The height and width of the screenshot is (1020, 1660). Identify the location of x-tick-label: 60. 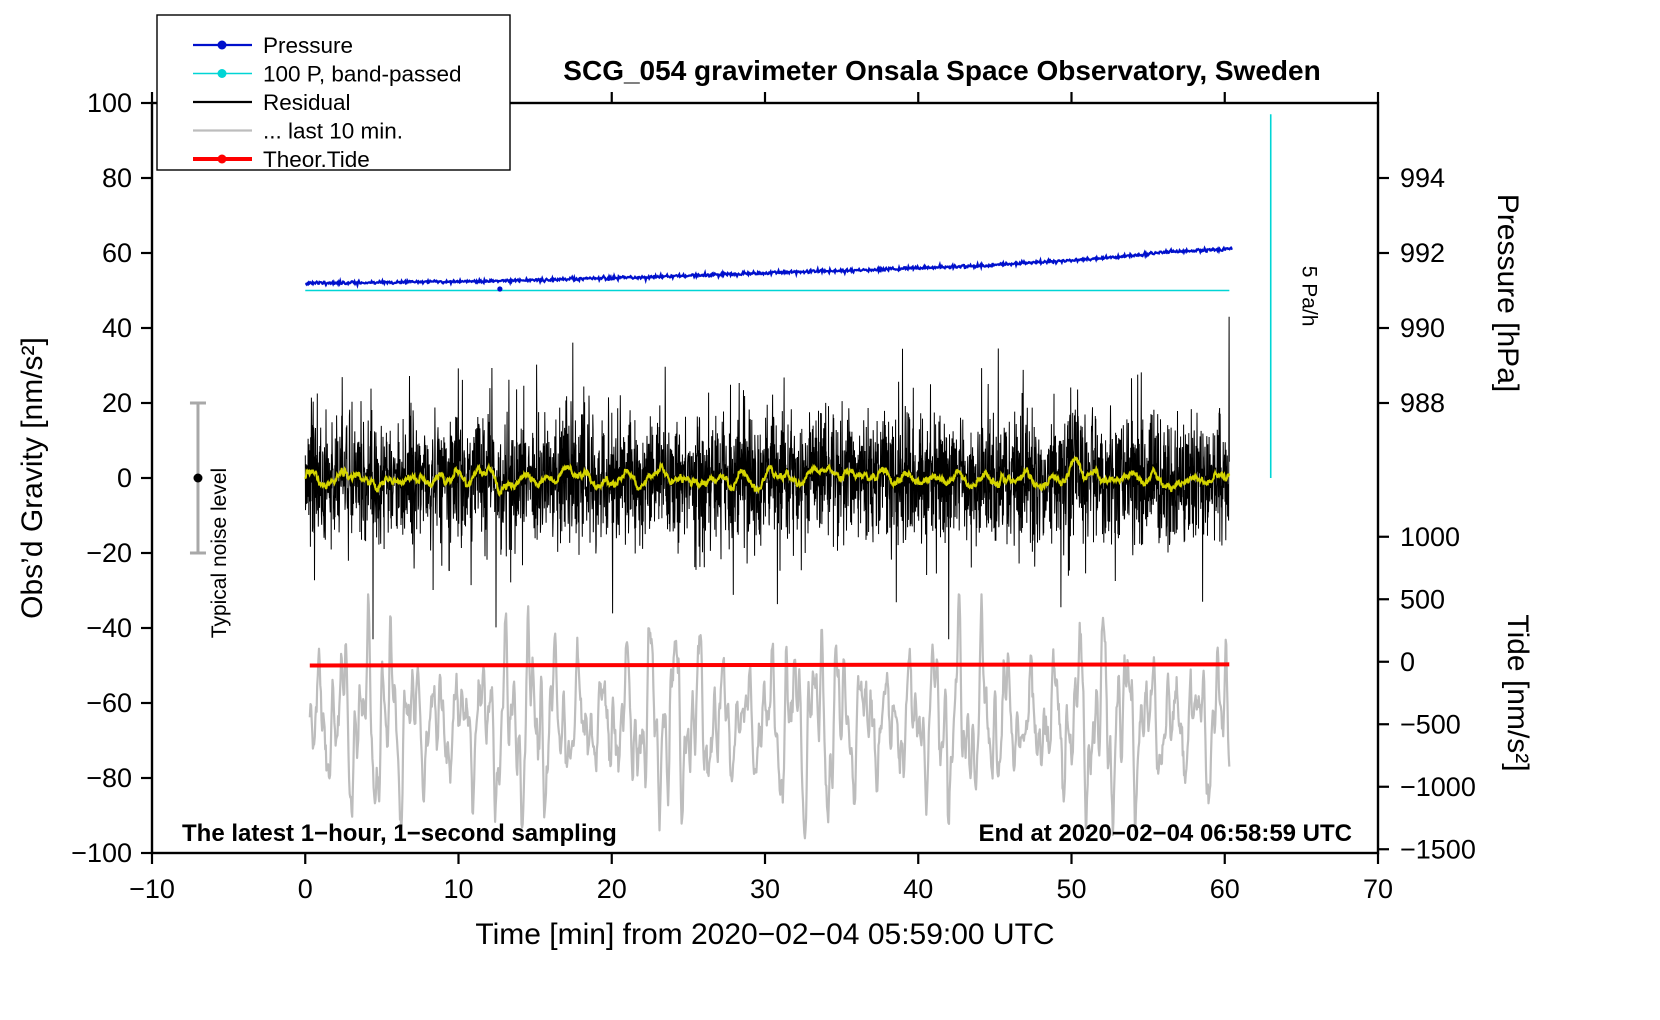
(1225, 889).